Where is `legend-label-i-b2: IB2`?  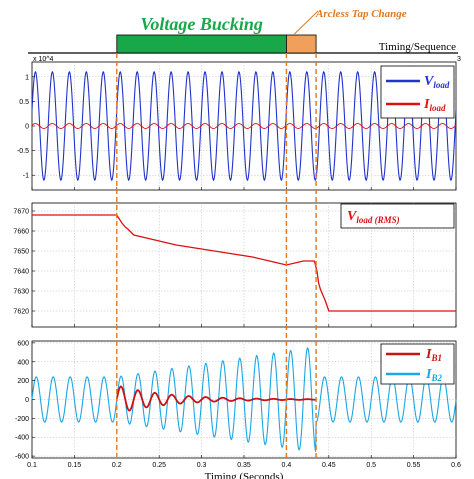 legend-label-i-b2: IB2 is located at coordinates (433, 375).